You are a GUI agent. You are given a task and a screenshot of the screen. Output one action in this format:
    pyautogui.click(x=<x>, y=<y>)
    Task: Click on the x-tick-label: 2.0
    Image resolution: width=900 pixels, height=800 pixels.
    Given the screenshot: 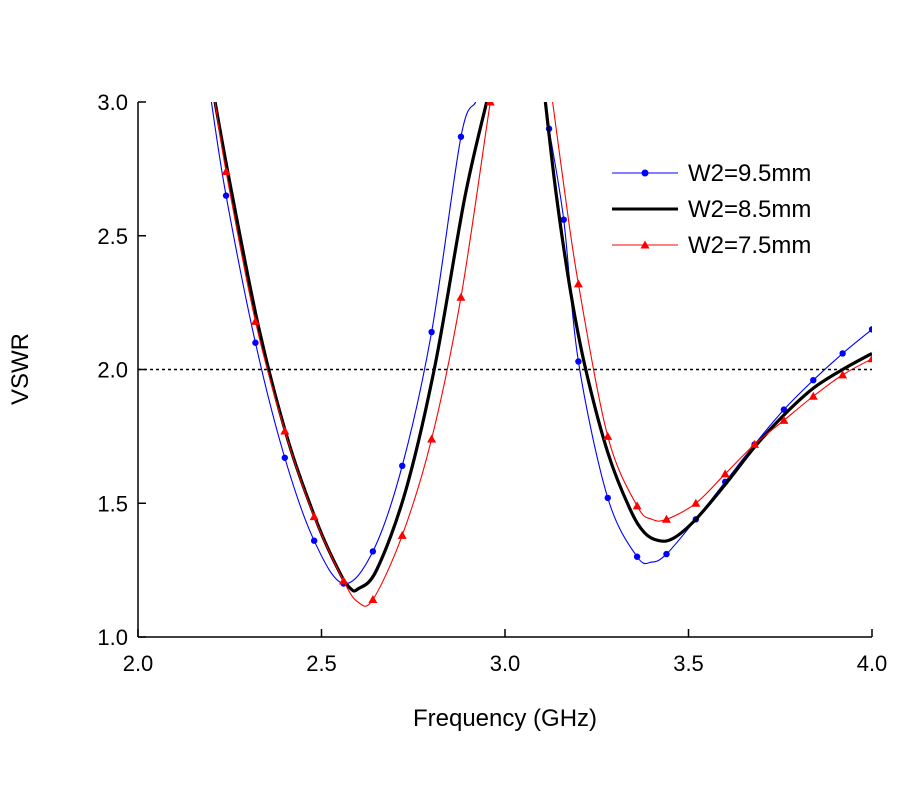 What is the action you would take?
    pyautogui.click(x=138, y=663)
    